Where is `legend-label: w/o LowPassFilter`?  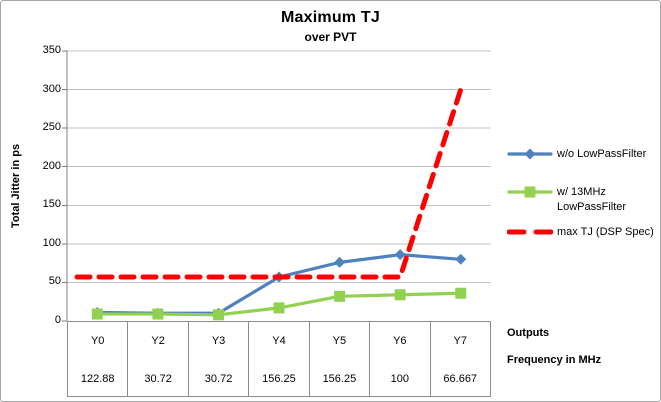
legend-label: w/o LowPassFilter is located at coordinates (602, 154).